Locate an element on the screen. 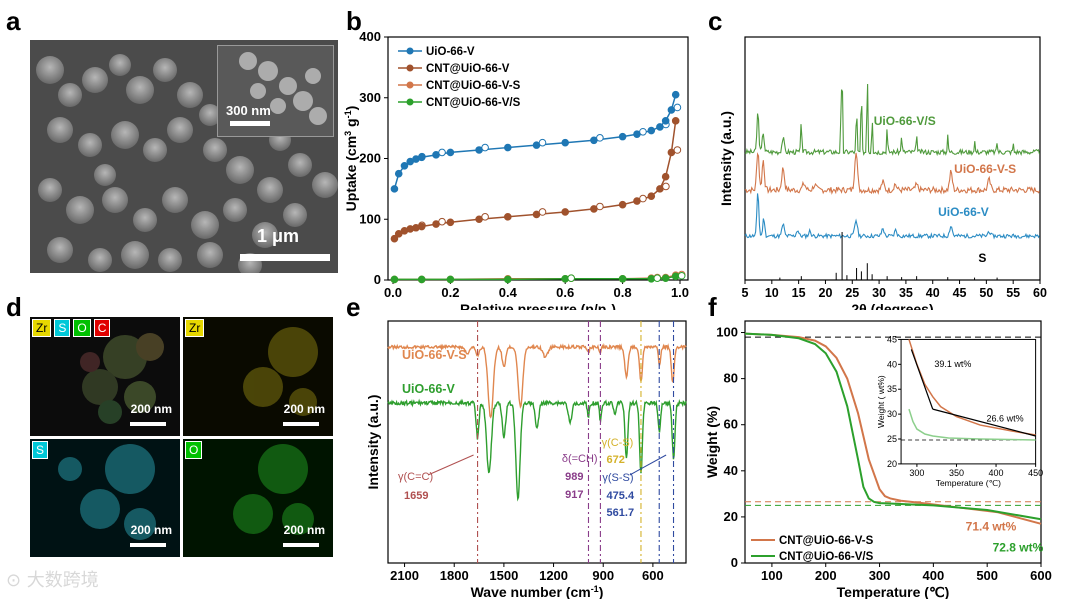 The width and height of the screenshot is (1080, 599). x-tick-label: 45 is located at coordinates (960, 293).